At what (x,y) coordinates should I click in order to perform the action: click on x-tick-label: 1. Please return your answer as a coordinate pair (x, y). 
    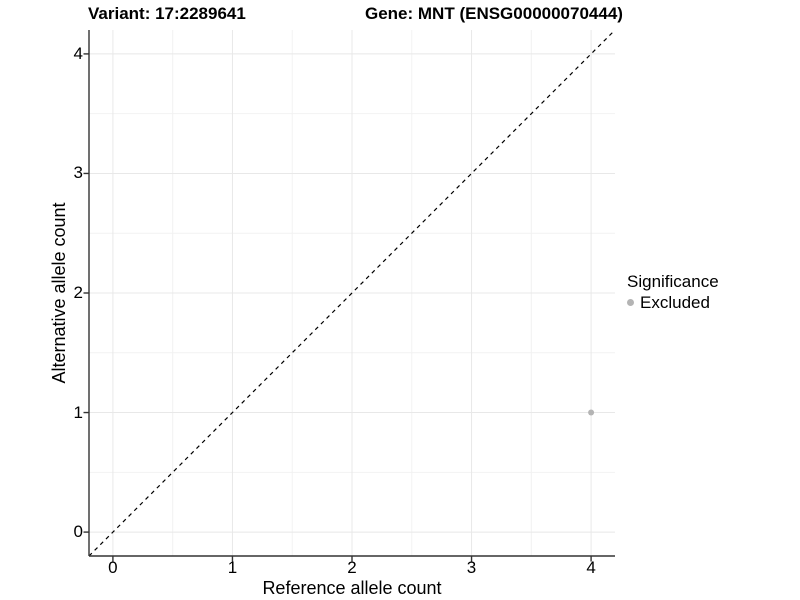
    Looking at the image, I should click on (232, 567).